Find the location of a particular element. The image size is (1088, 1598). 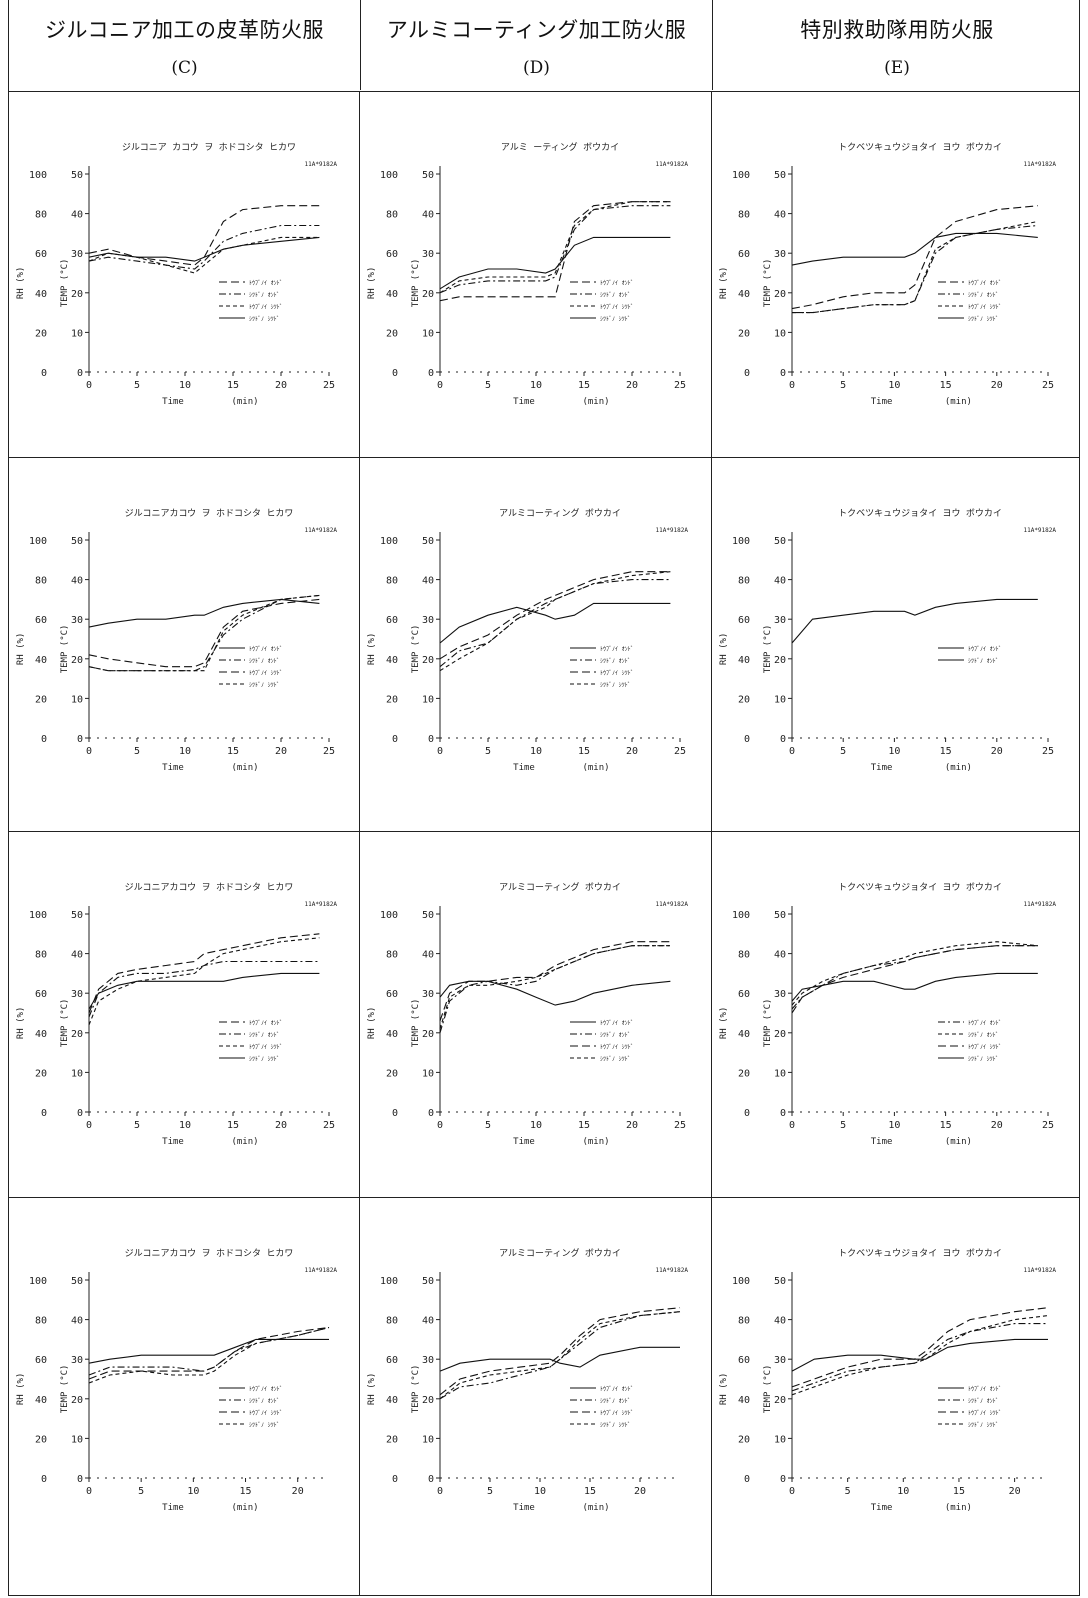

x-tick-label: 25 is located at coordinates (329, 385).